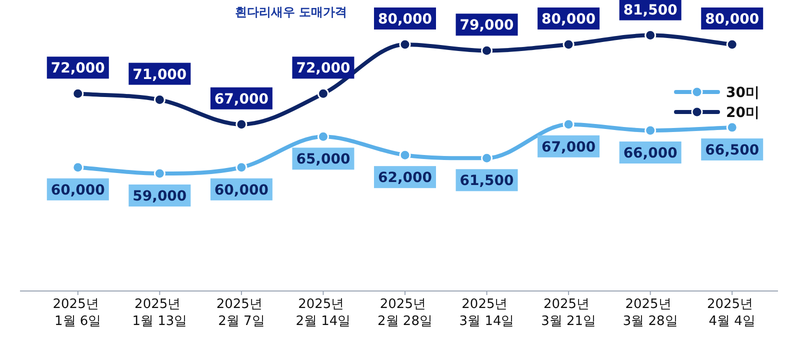  Describe the element at coordinates (743, 113) in the screenshot. I see `legend-label: 20미` at that location.